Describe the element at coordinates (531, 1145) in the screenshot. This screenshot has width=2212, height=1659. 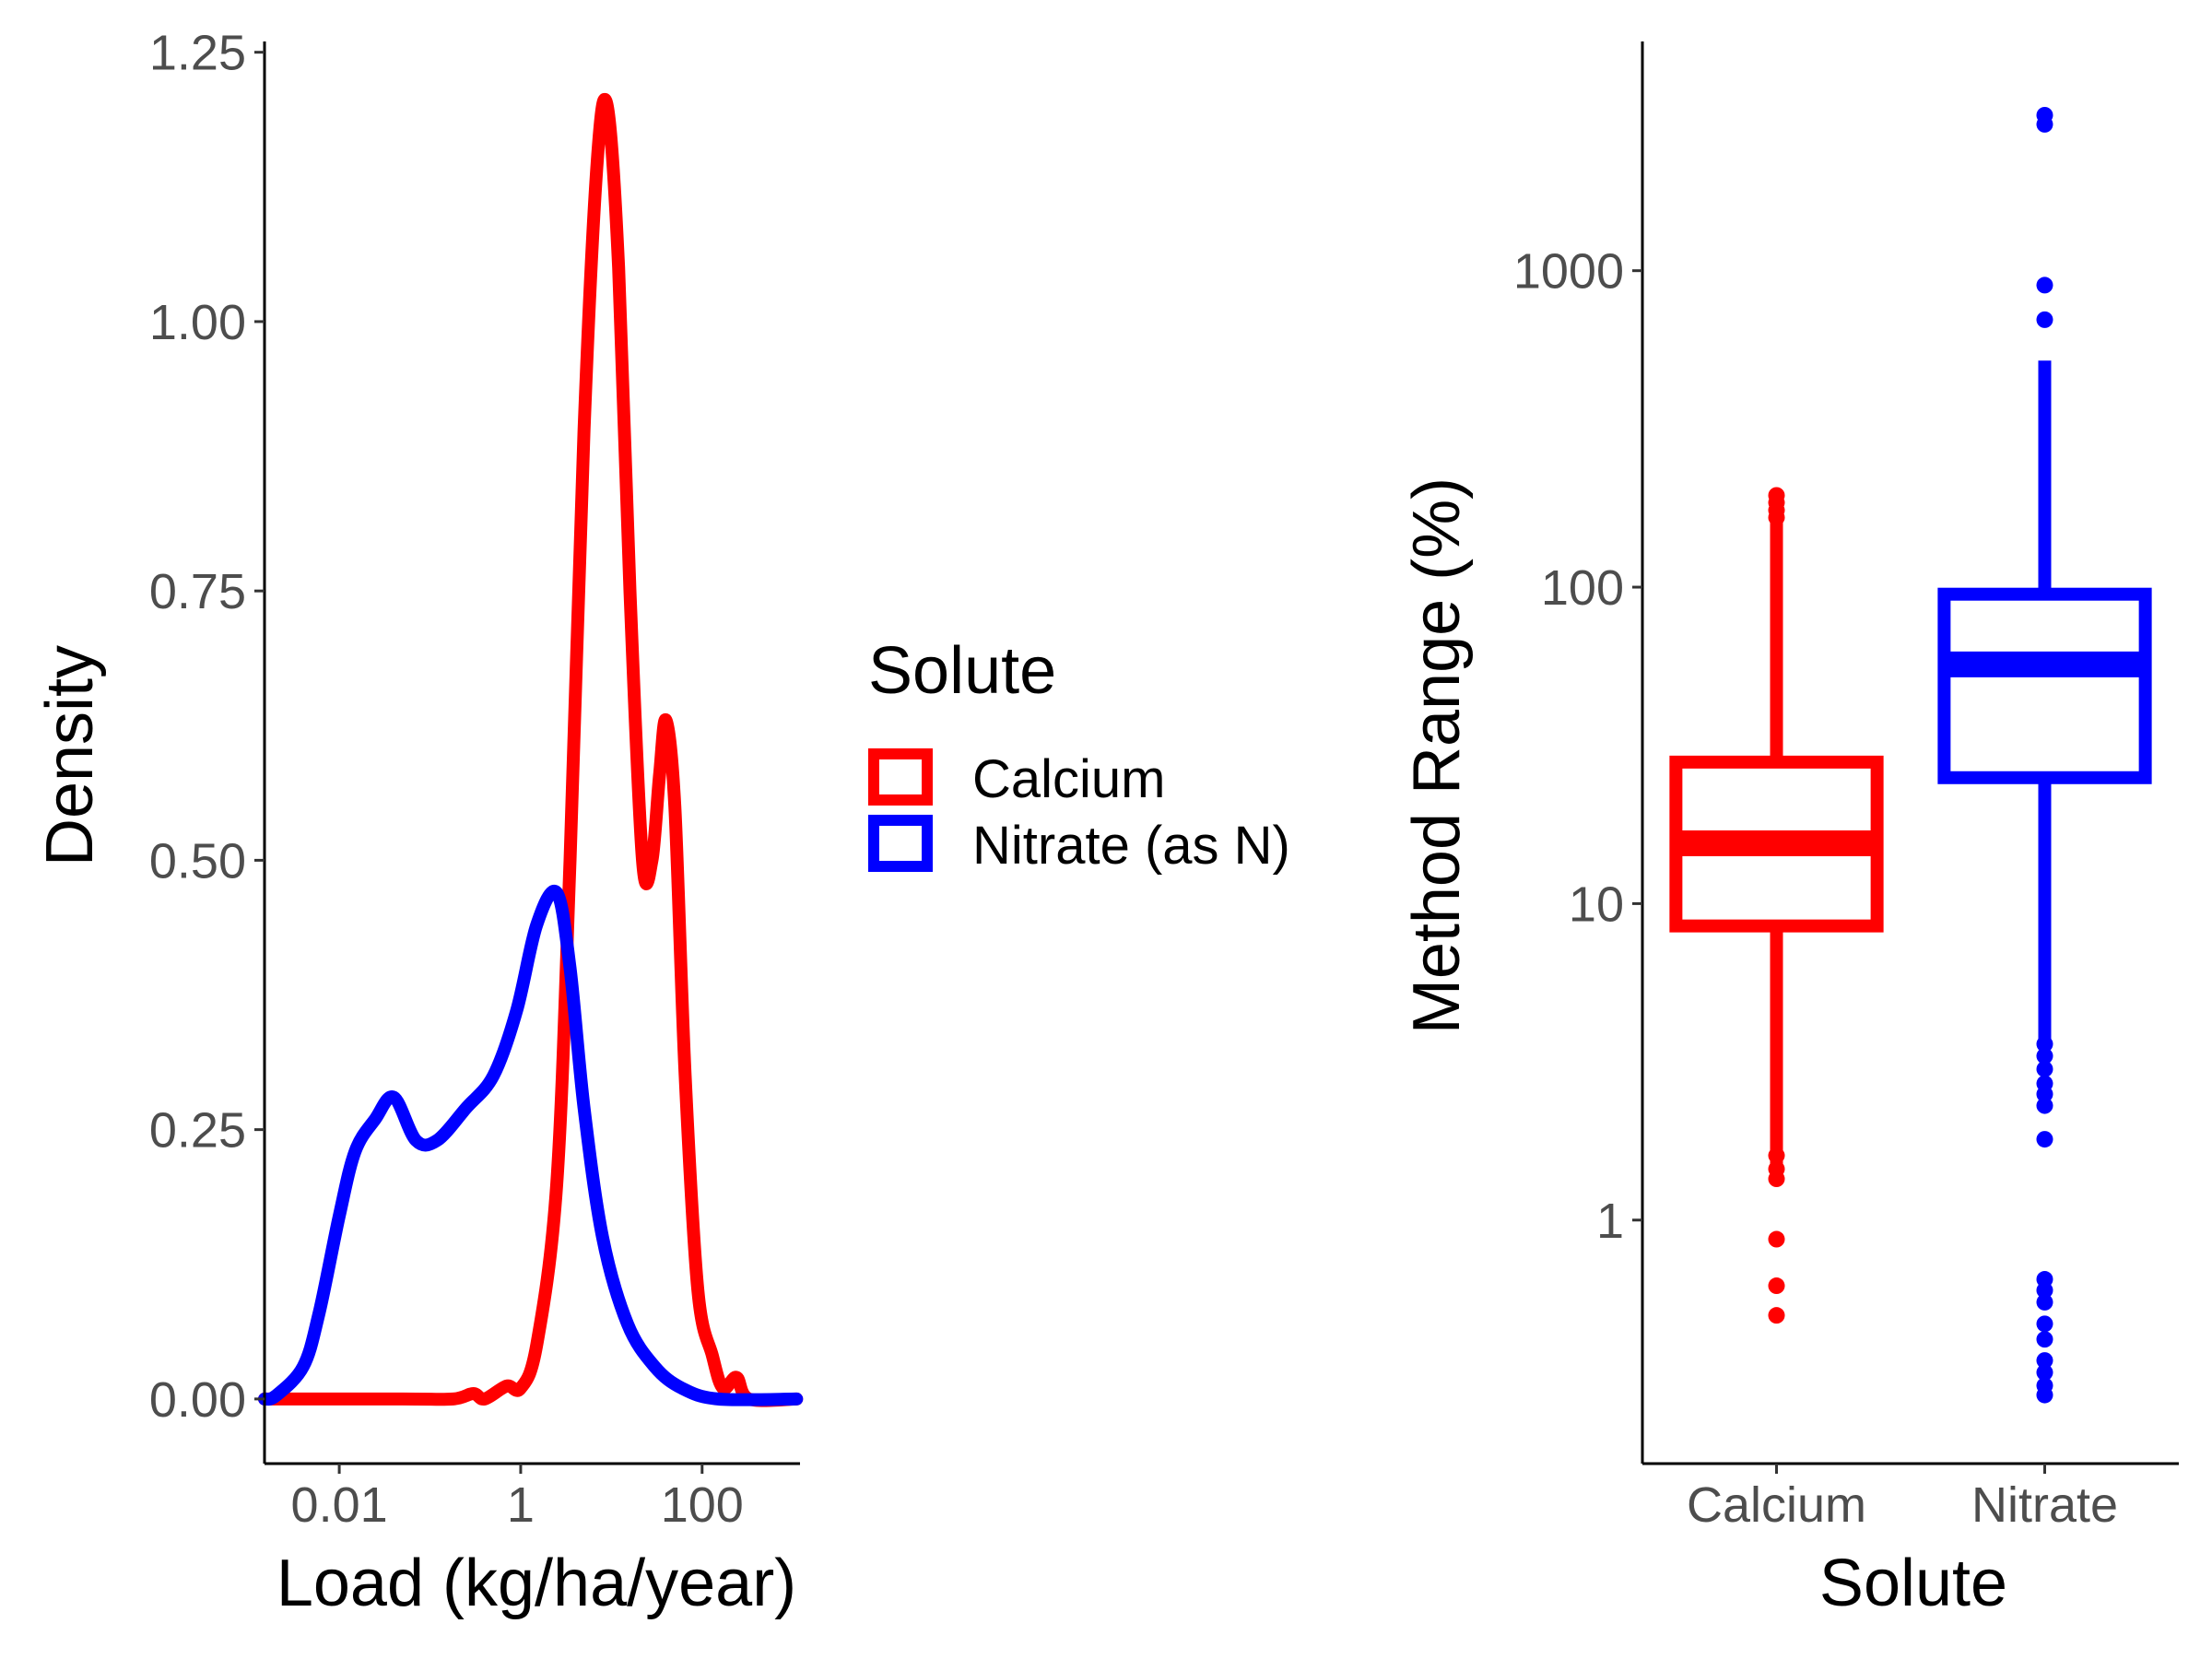
I see `density-line-nitrate-as-n` at that location.